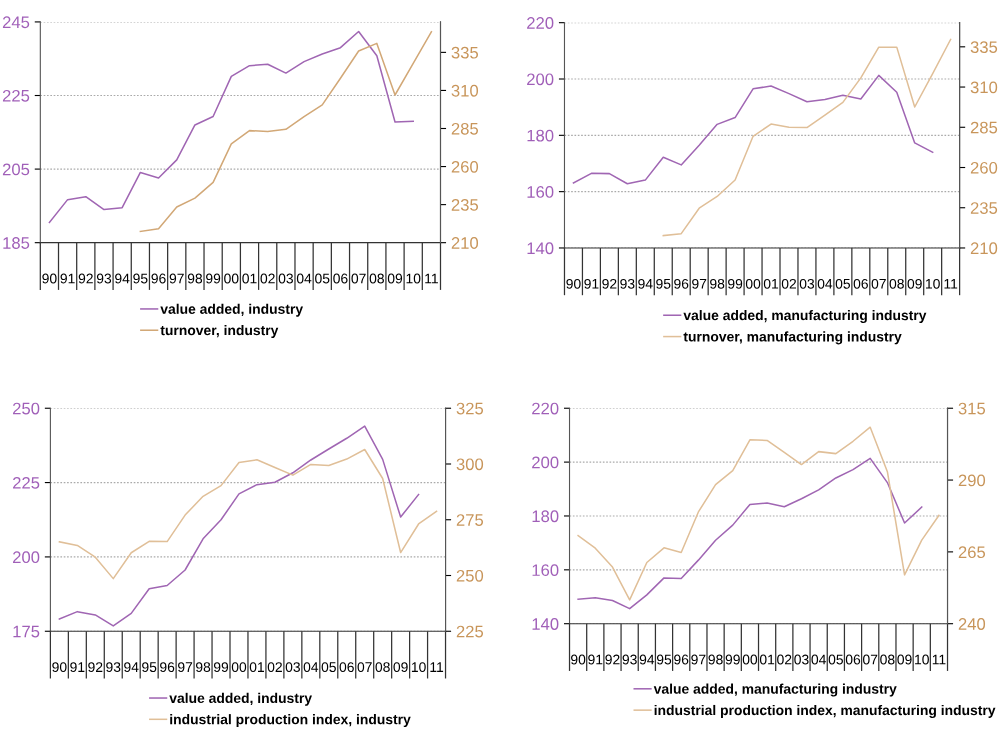  Describe the element at coordinates (984, 208) in the screenshot. I see `y2-tick-label: 235` at that location.